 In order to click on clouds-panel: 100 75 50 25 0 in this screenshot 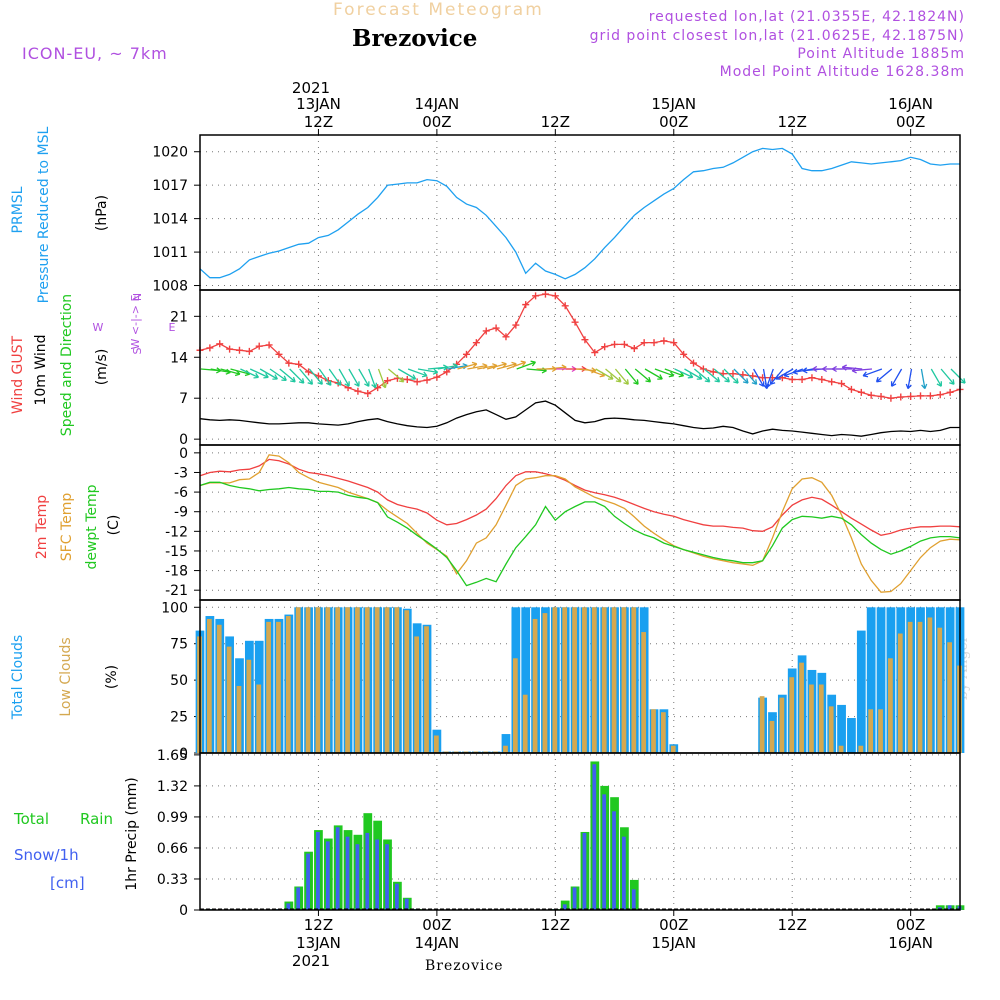, I will do `click(563, 680)`.